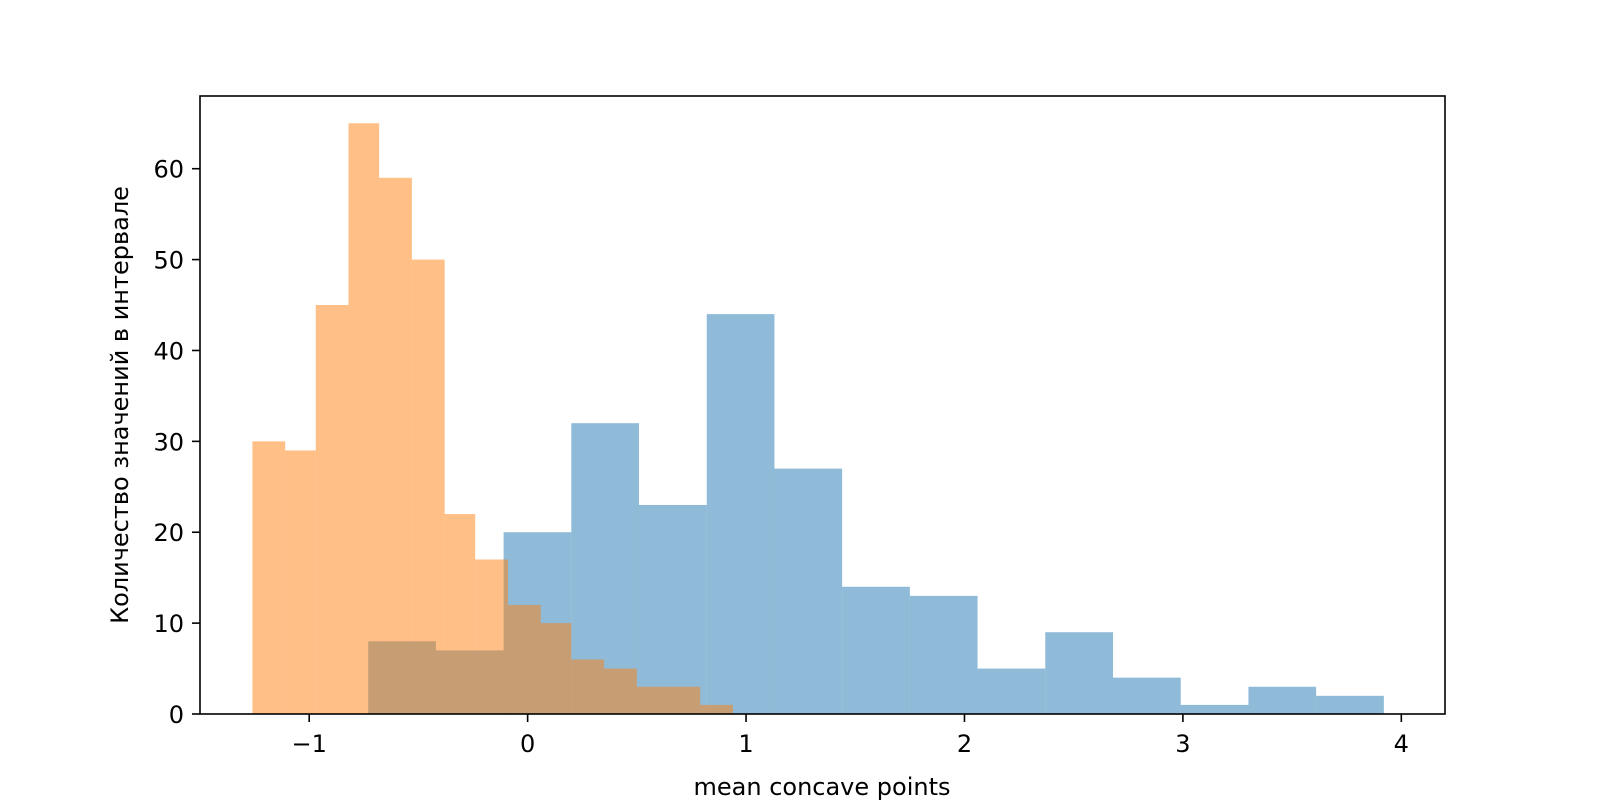 The width and height of the screenshot is (1600, 800). I want to click on x-axis-label: mean concave points, so click(822, 786).